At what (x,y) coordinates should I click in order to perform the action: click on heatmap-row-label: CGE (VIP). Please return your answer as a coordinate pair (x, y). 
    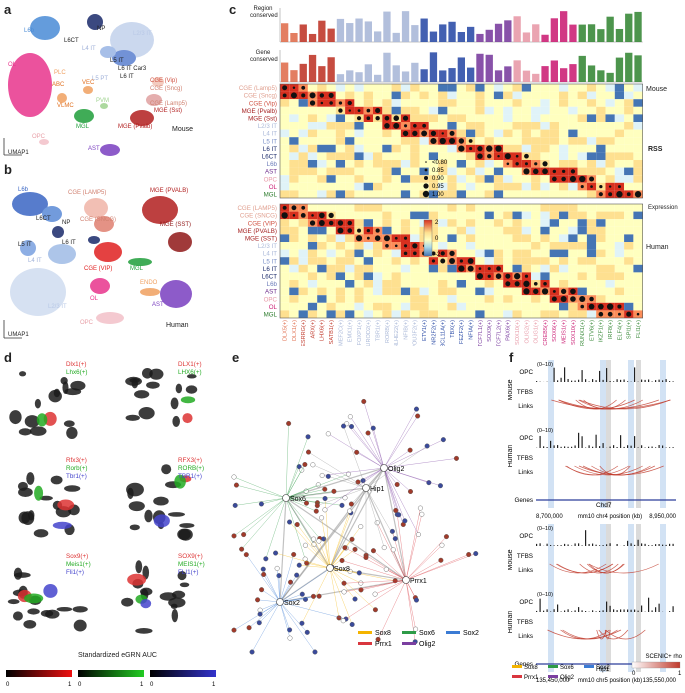
    Looking at the image, I should click on (262, 223).